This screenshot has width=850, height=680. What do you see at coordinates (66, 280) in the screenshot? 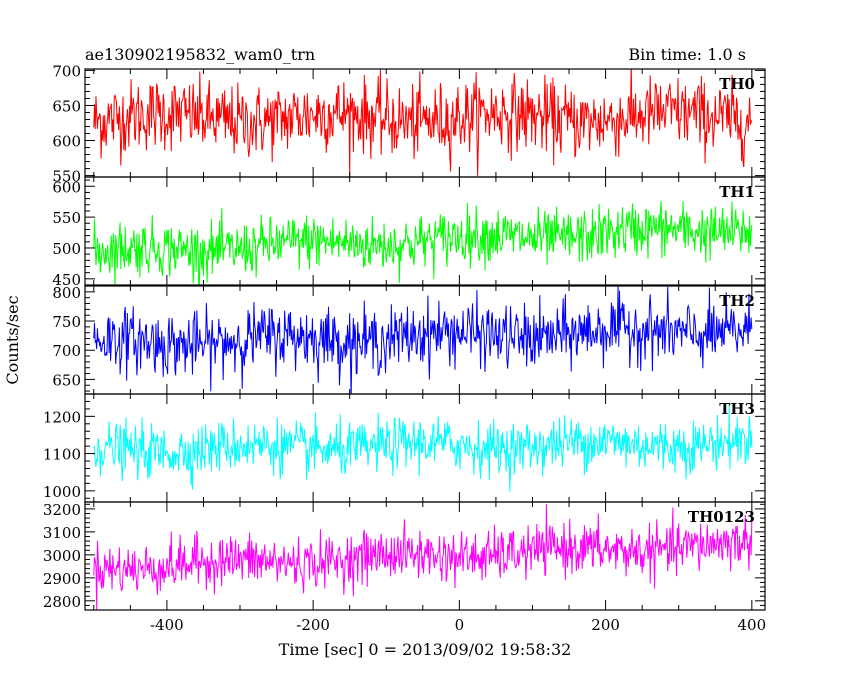
I see `y-tick-label: 450` at bounding box center [66, 280].